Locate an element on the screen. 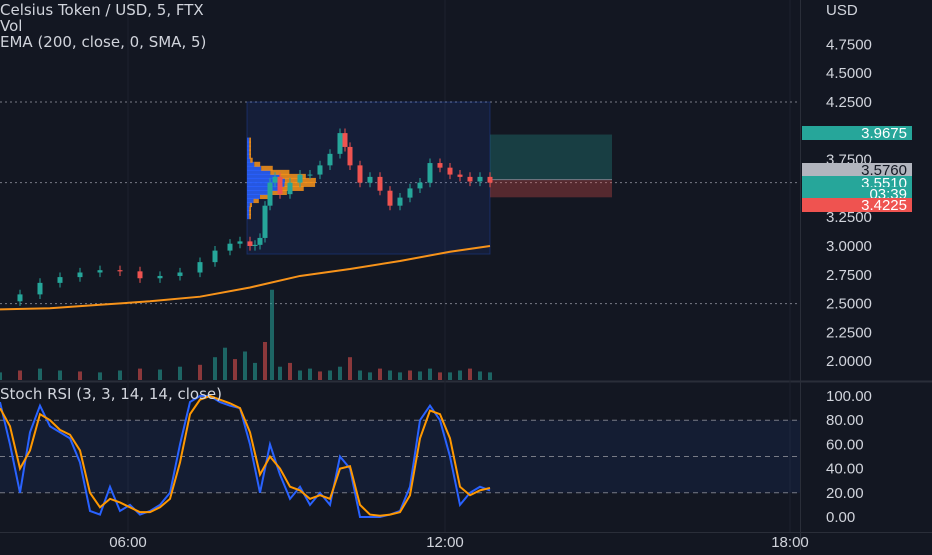 Image resolution: width=932 pixels, height=555 pixels. price-tag-stop is located at coordinates (857, 205).